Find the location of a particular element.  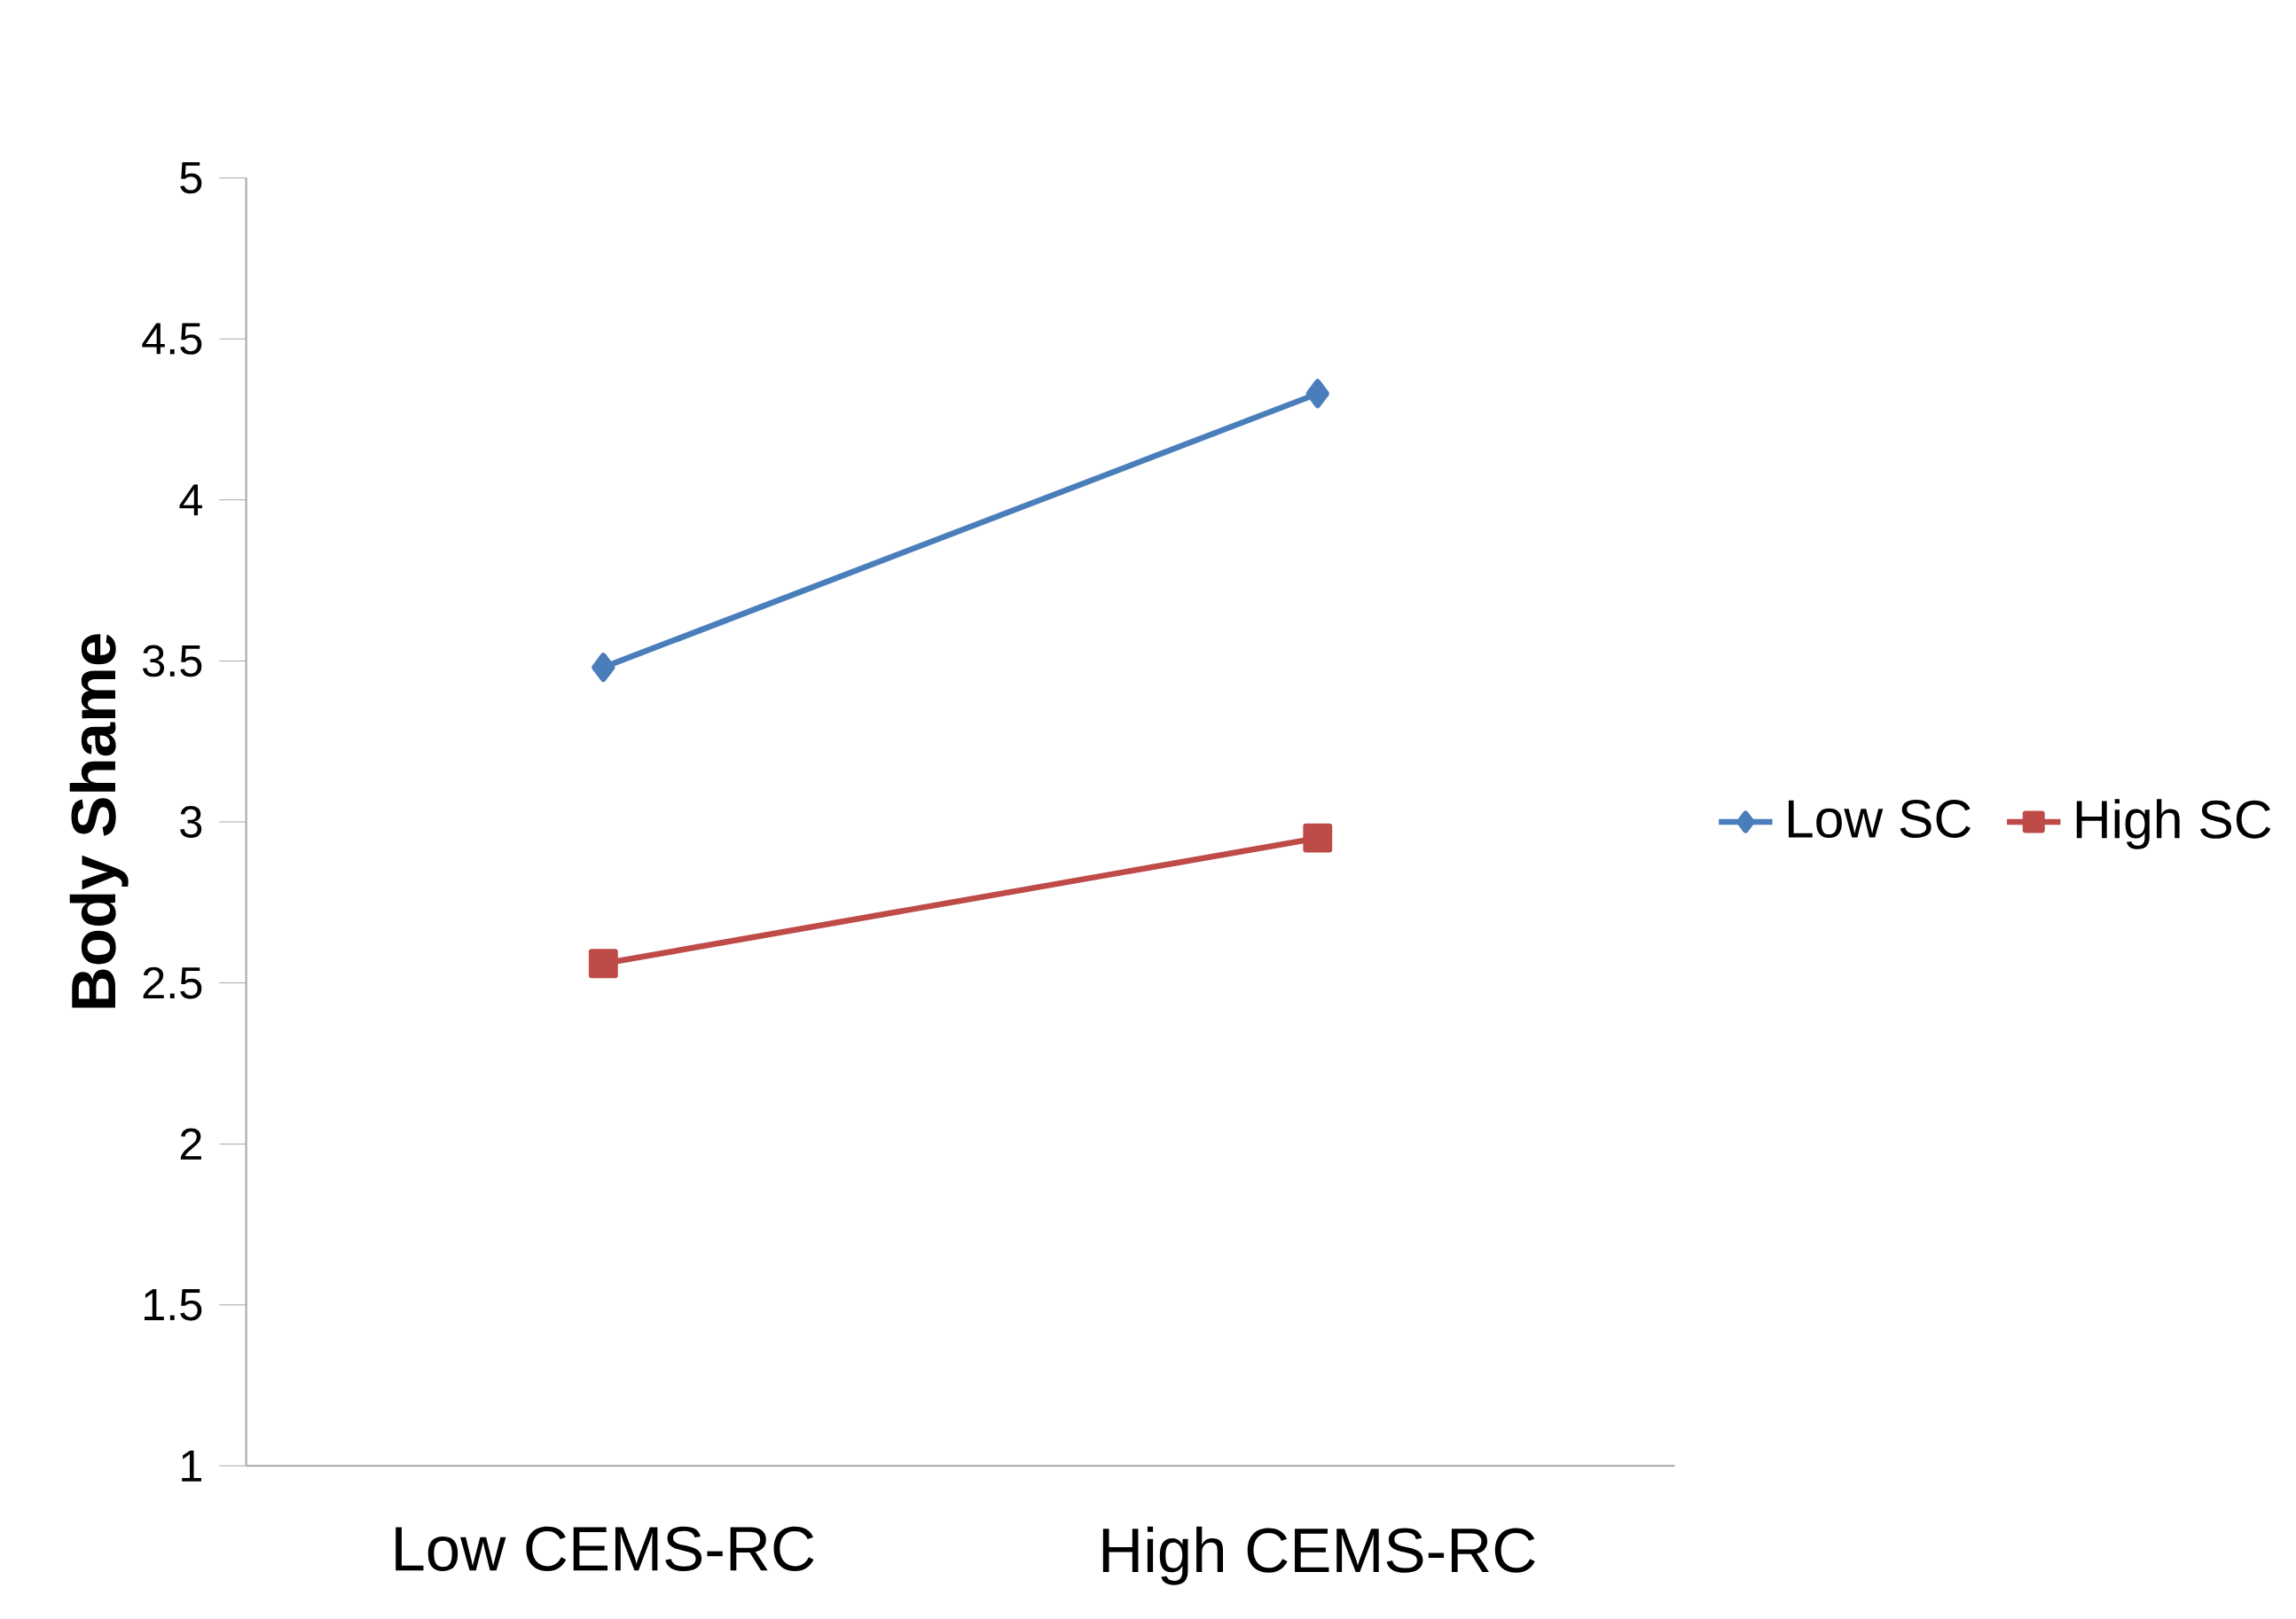

y-tick-label: 5 is located at coordinates (191, 178).